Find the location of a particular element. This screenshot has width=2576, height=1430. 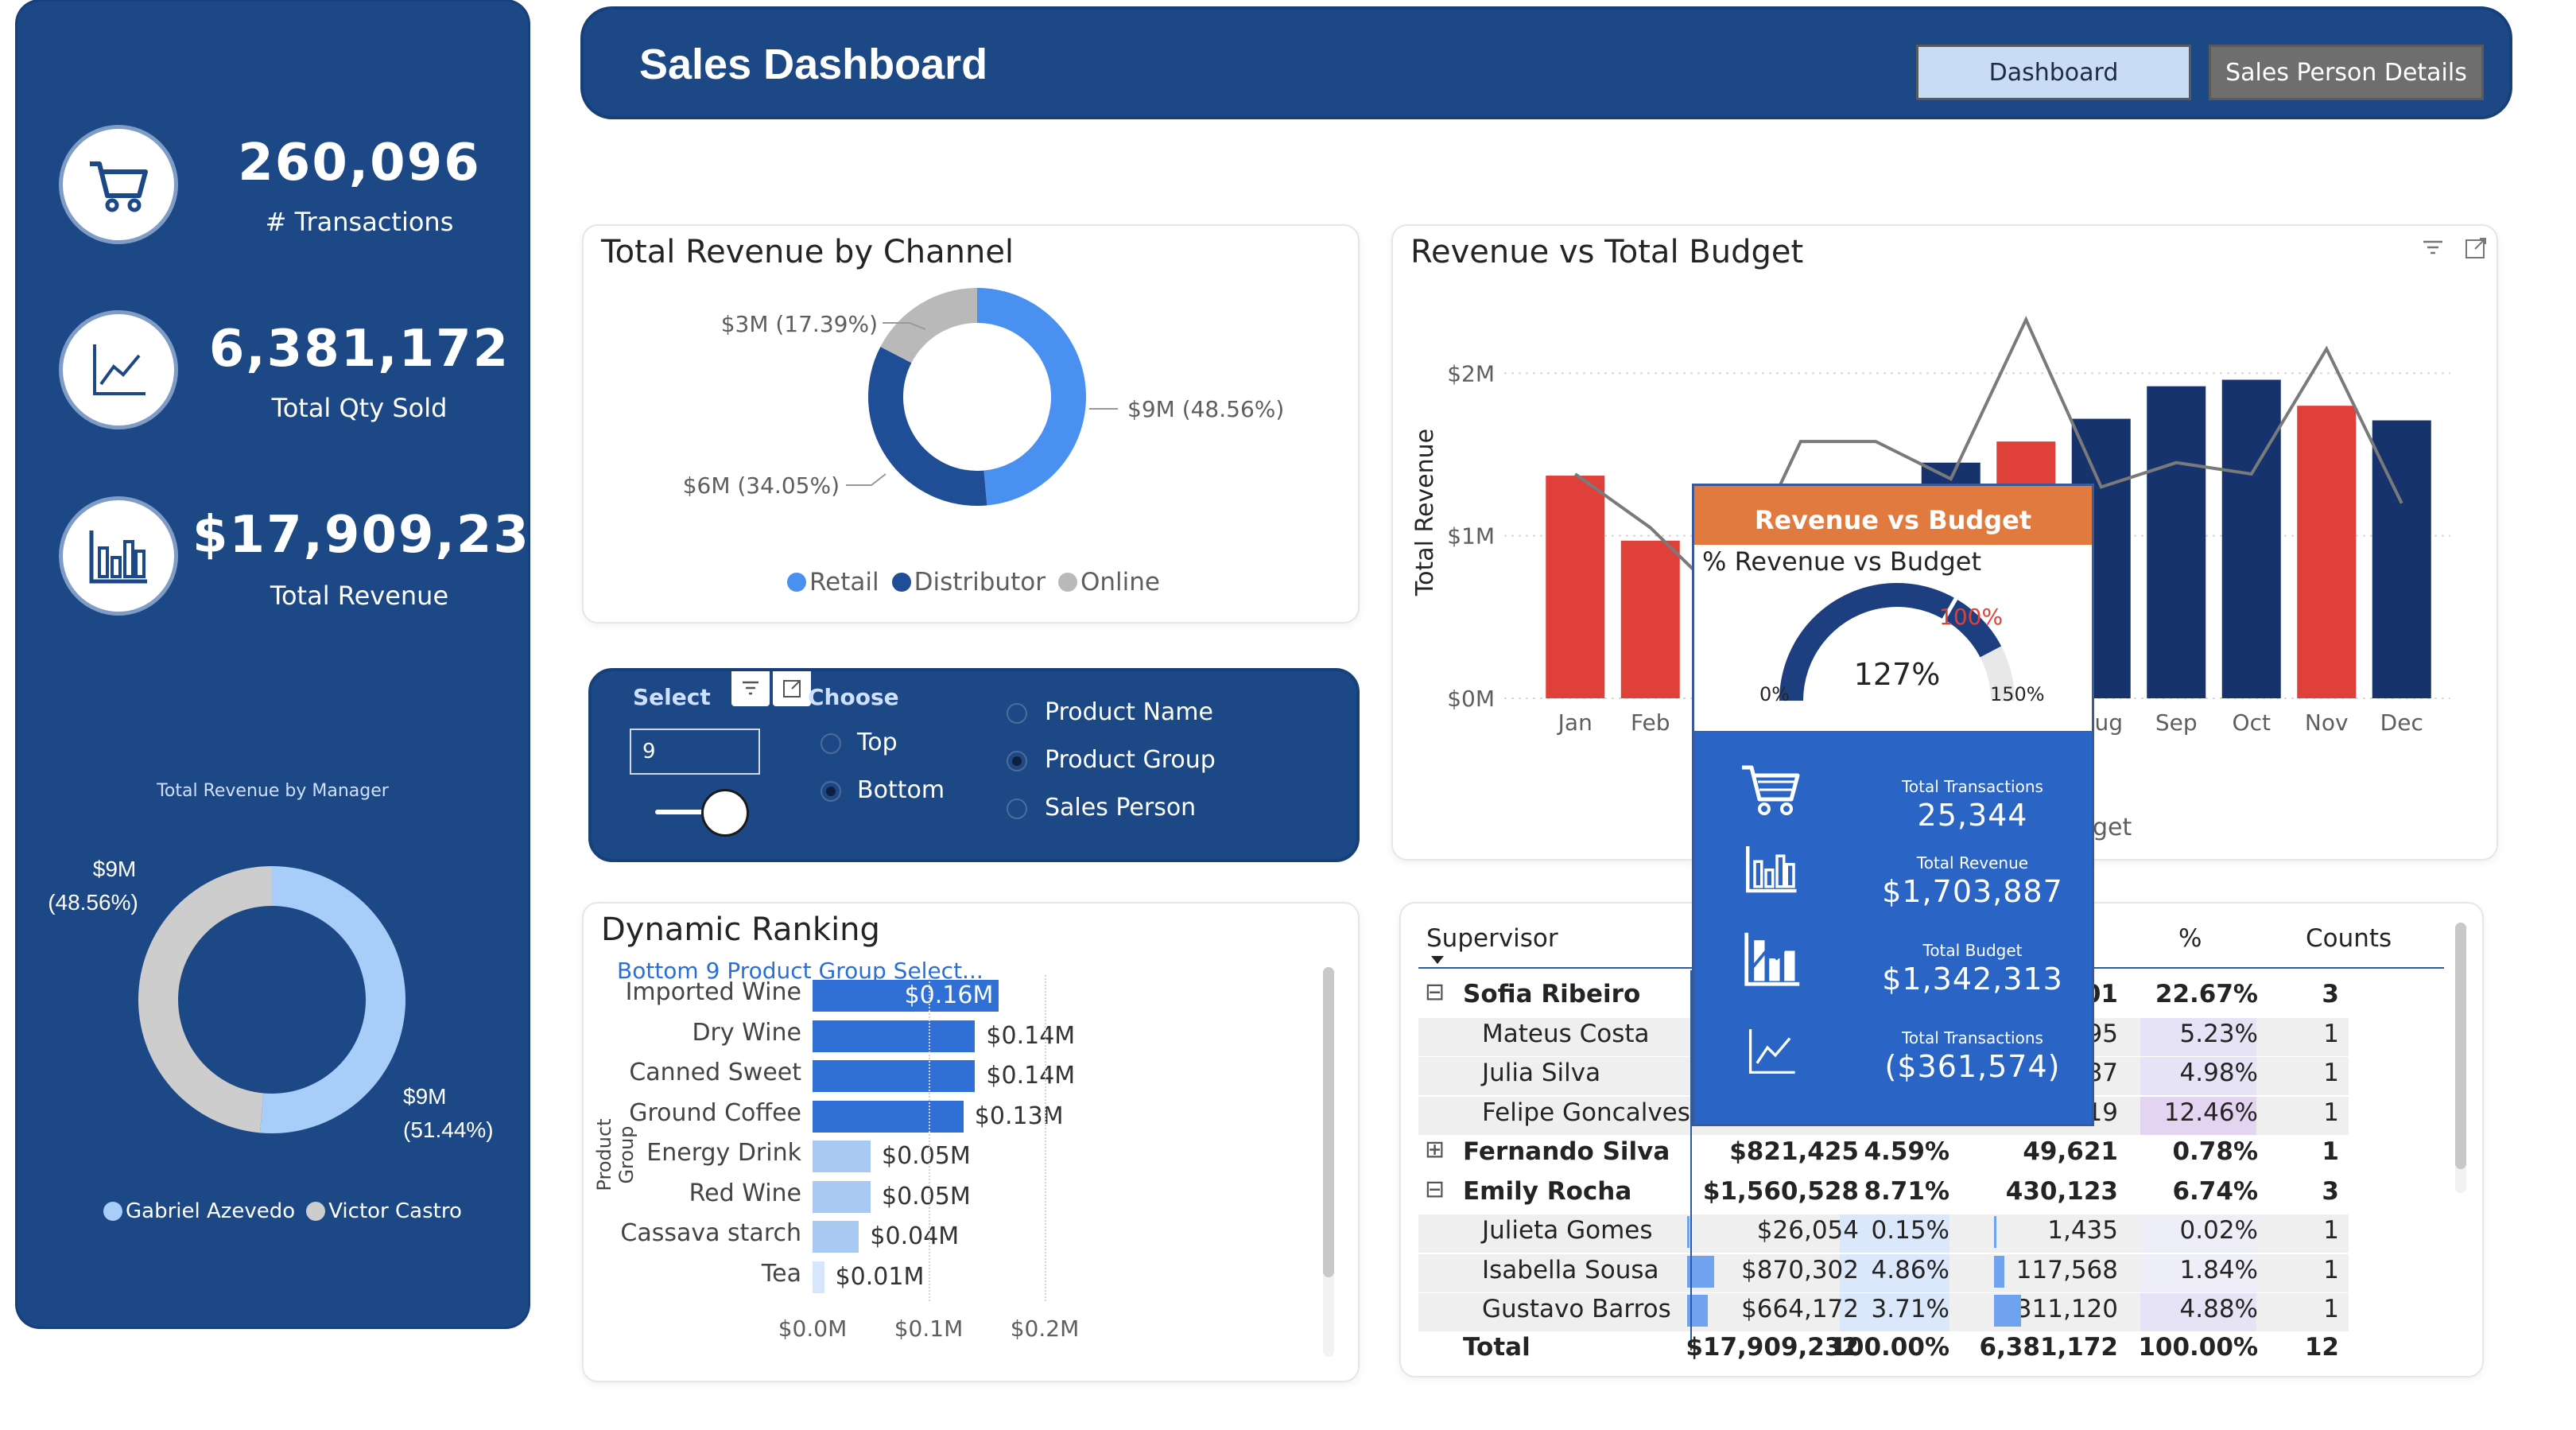

nav-sales-person-button: Sales Person Details is located at coordinates (2346, 72).